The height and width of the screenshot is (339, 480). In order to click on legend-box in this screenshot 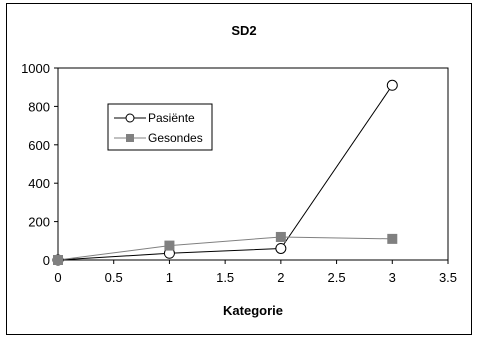, I will do `click(160, 127)`.